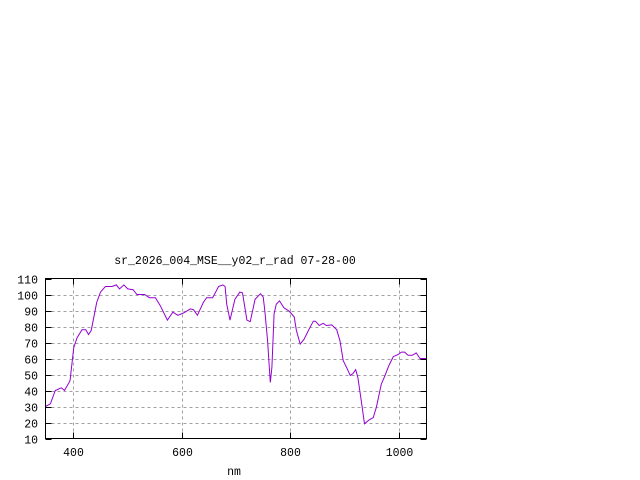  I want to click on x-tick-label: 800, so click(290, 453).